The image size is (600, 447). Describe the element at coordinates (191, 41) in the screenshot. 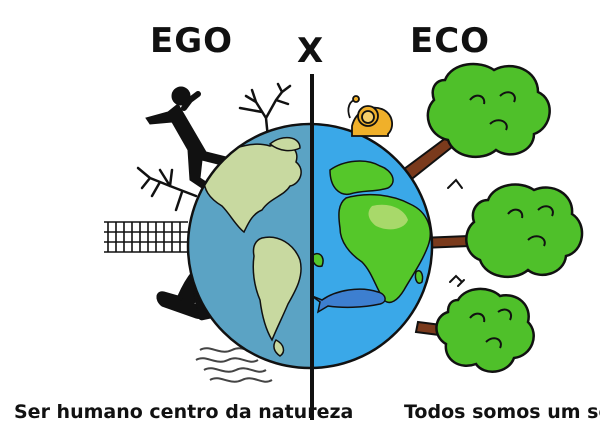

I see `title-ego: EGO` at that location.